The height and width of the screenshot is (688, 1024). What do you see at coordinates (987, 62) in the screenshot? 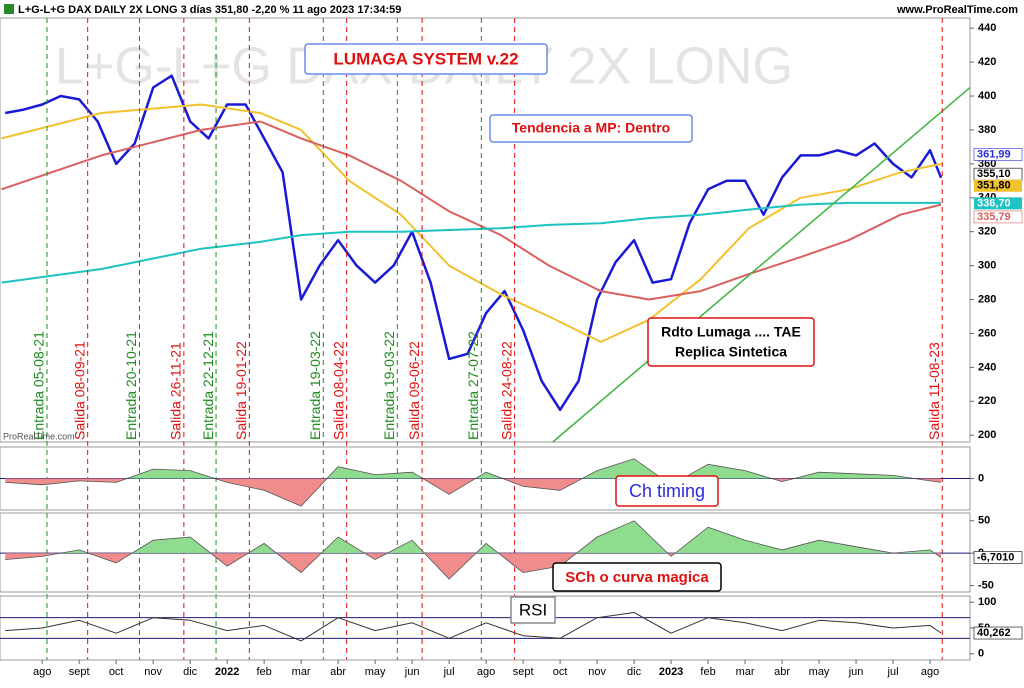
I see `y-tick-label: 420` at bounding box center [987, 62].